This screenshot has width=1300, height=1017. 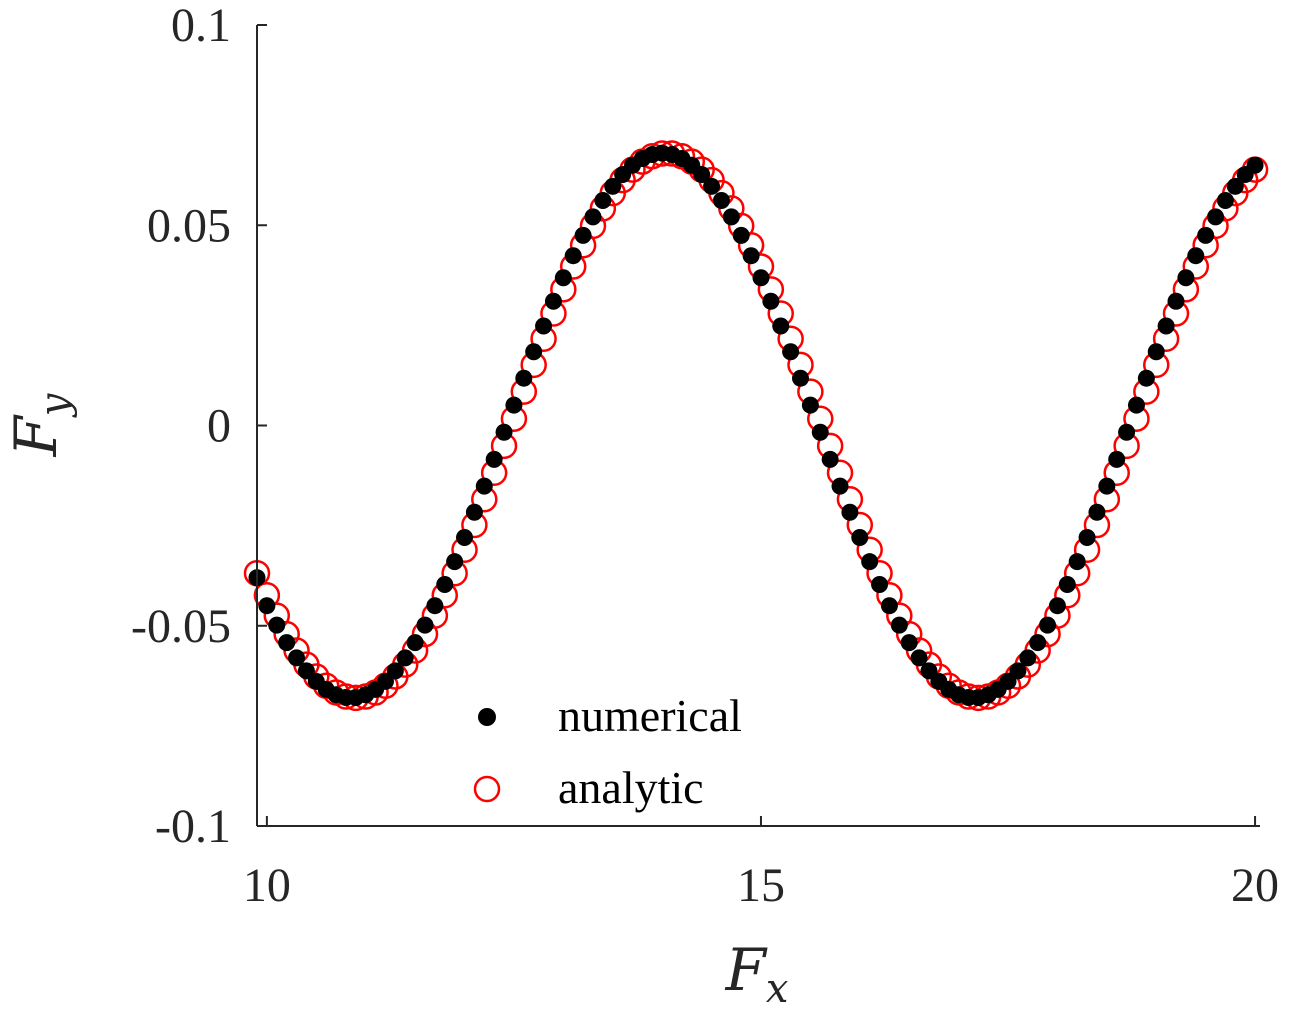 What do you see at coordinates (181, 626) in the screenshot?
I see `y-tick-label: -0.05` at bounding box center [181, 626].